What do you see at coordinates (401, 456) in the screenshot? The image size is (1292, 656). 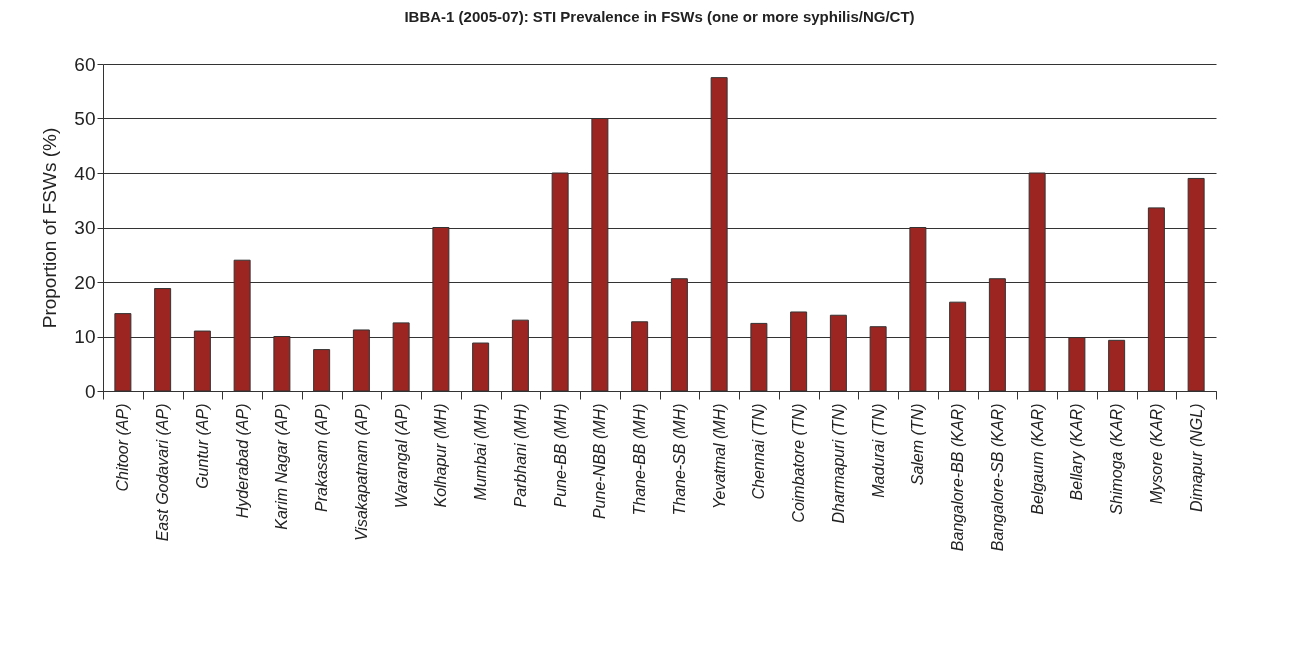 I see `x-tick-label: Warangal (AP)` at bounding box center [401, 456].